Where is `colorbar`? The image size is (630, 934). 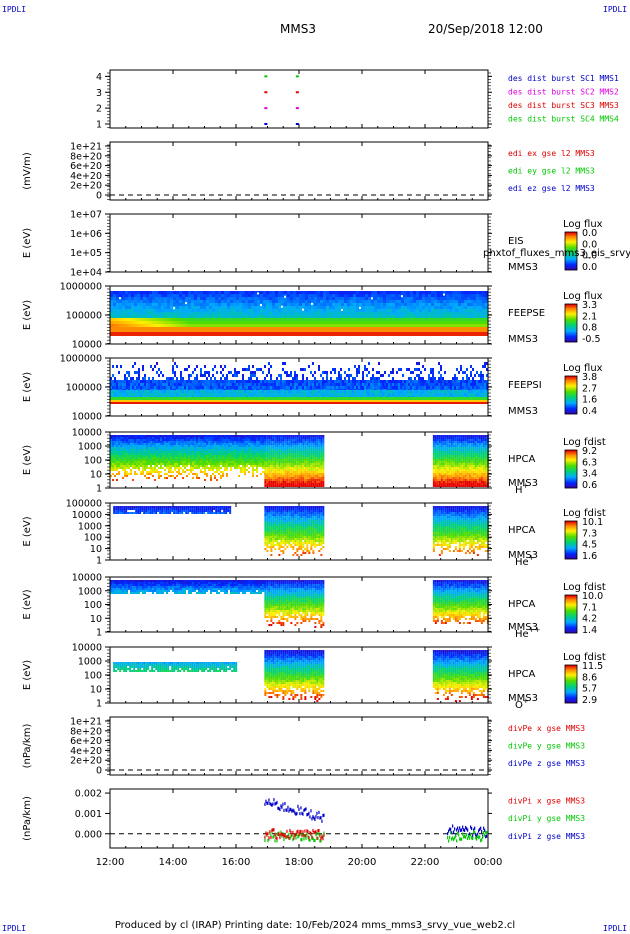
colorbar is located at coordinates (571, 251).